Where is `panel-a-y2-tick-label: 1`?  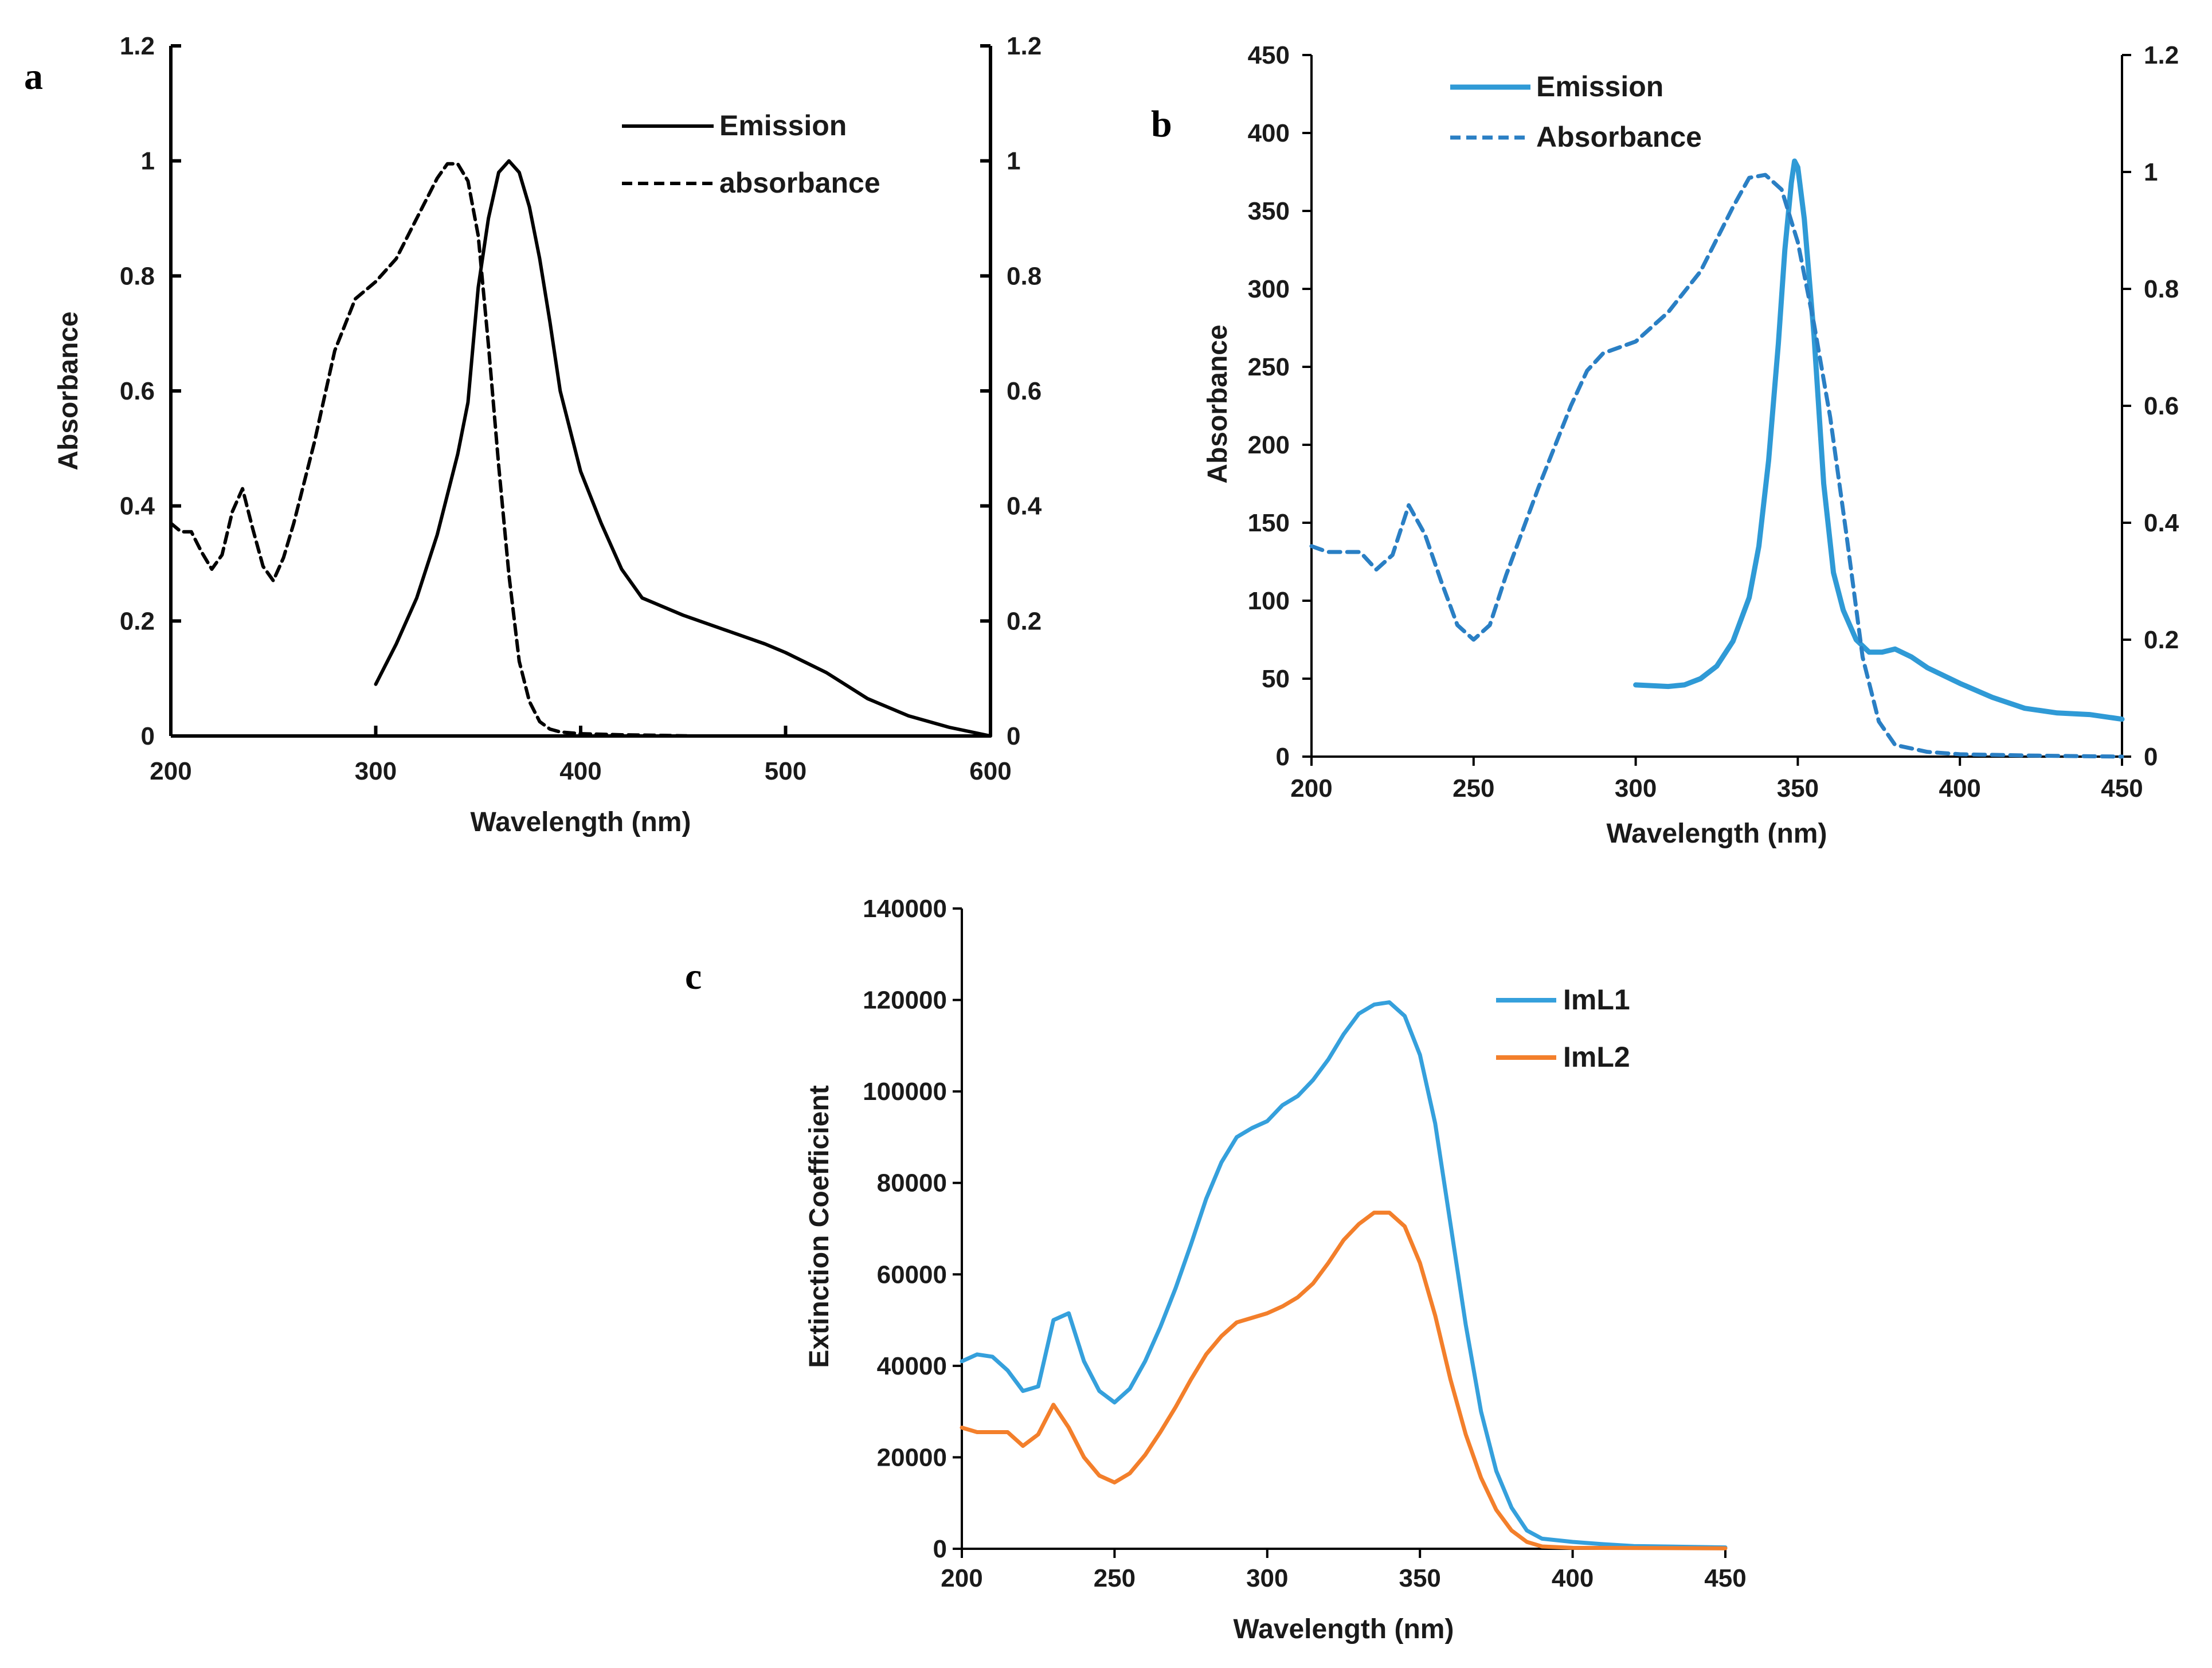
panel-a-y2-tick-label: 1 is located at coordinates (1013, 161).